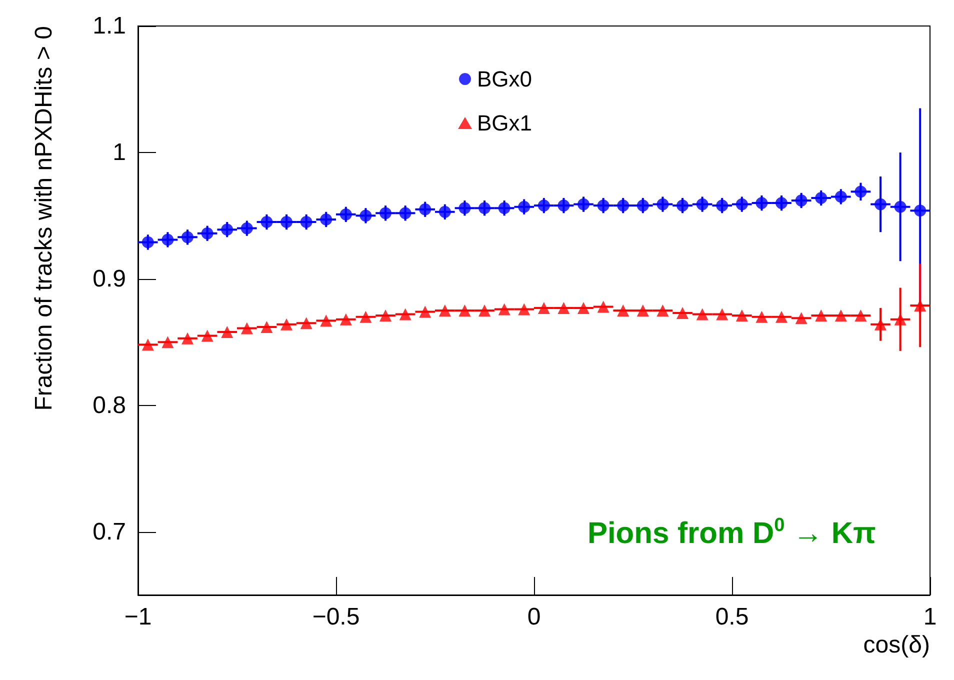 This screenshot has width=954, height=680. What do you see at coordinates (504, 79) in the screenshot?
I see `legend-label: BGx0` at bounding box center [504, 79].